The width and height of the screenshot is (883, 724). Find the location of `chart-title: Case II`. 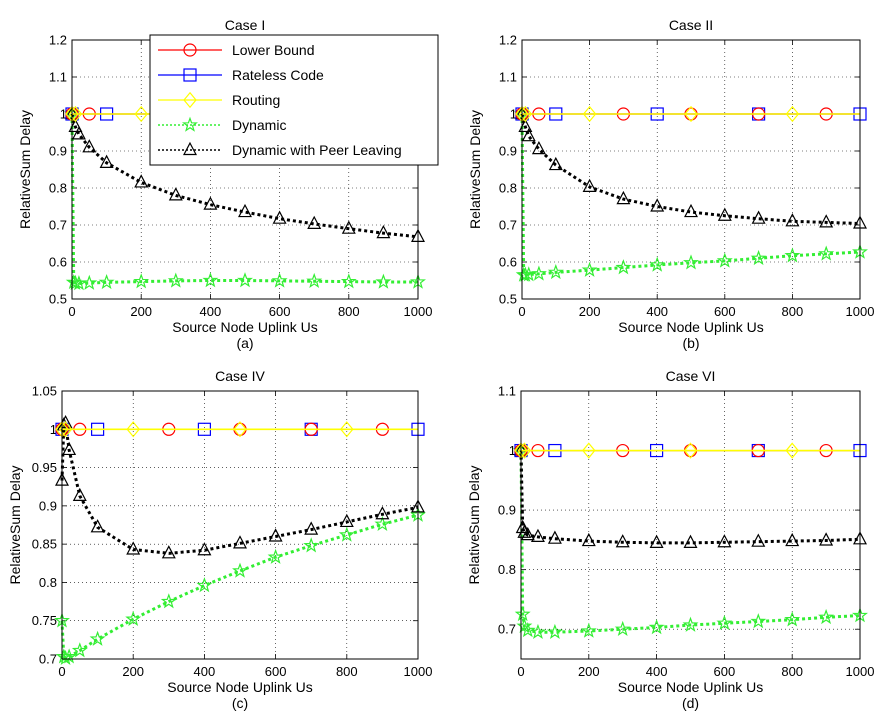

chart-title: Case II is located at coordinates (691, 25).